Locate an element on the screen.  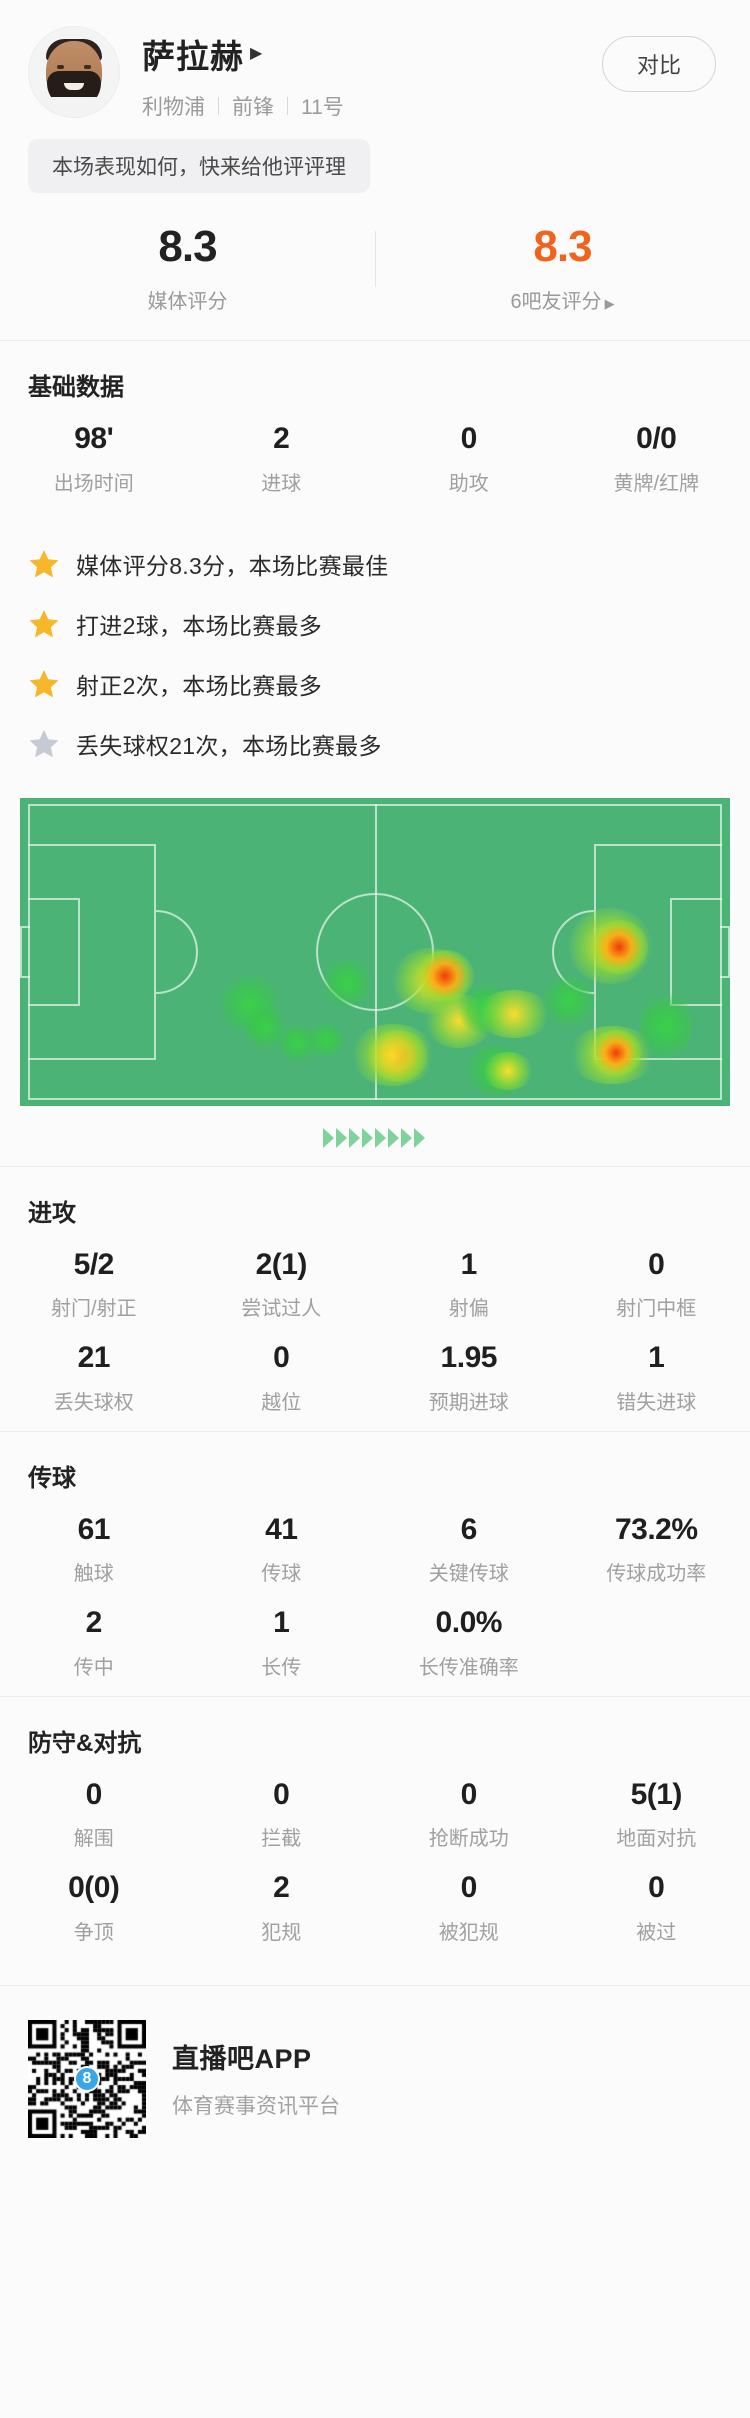
pitch-six-yard-right is located at coordinates (696, 951).